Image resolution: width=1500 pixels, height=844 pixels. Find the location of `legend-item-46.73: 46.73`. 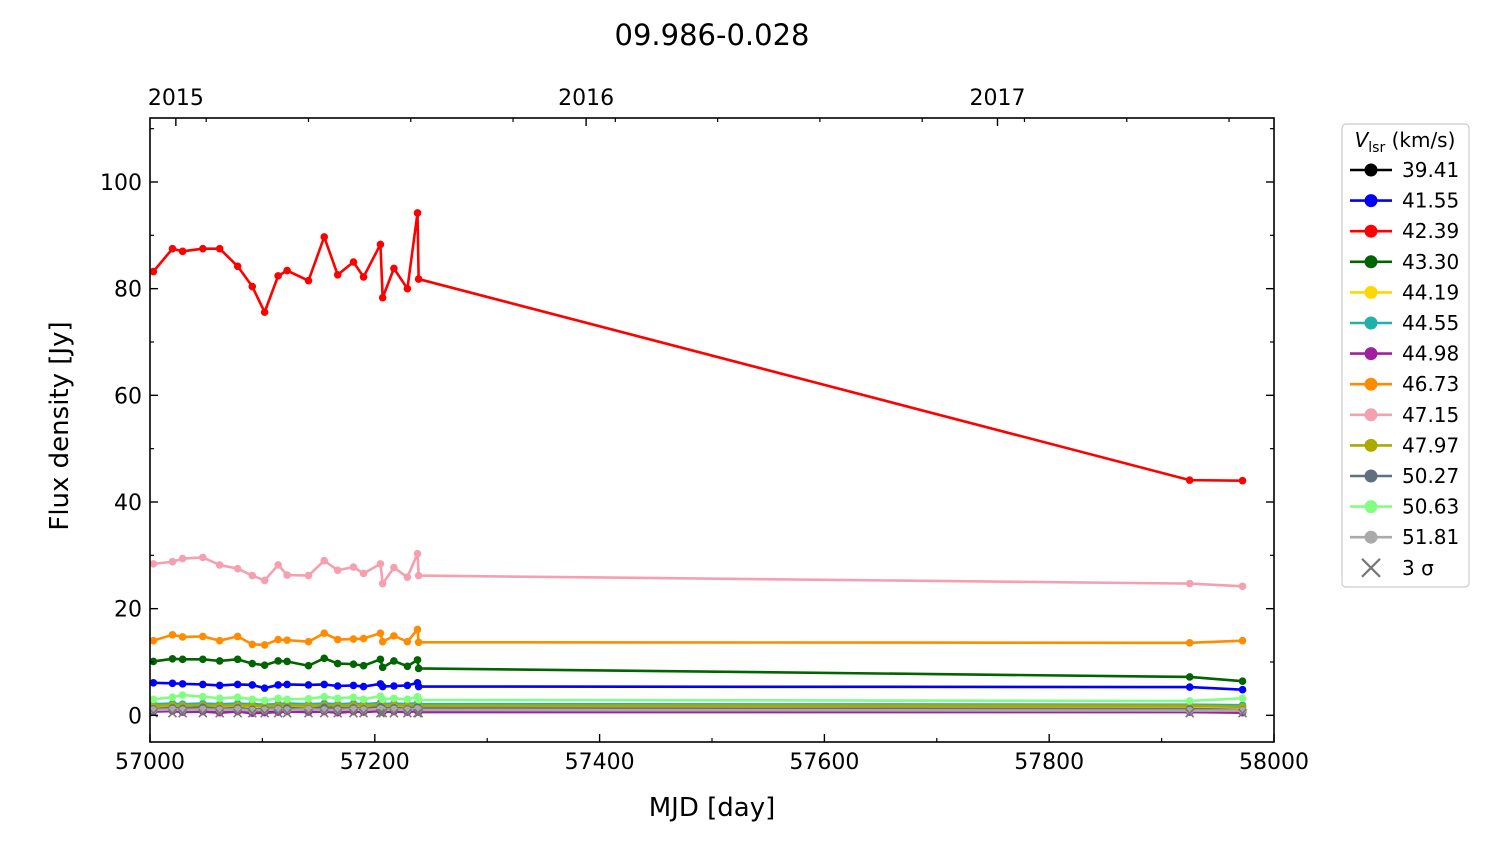

legend-item-46.73: 46.73 is located at coordinates (1404, 384).